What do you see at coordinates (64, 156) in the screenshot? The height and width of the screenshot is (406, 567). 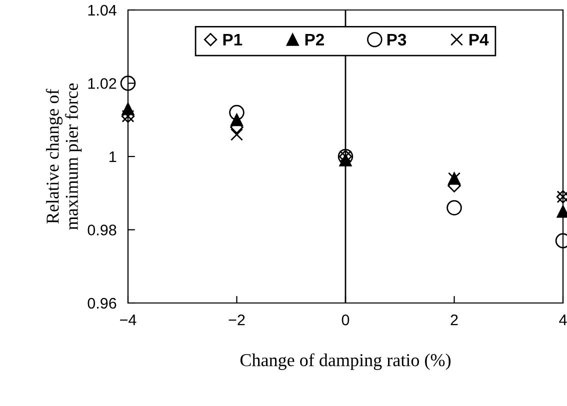 I see `y-axis-title: Relative change of maximum pier force` at bounding box center [64, 156].